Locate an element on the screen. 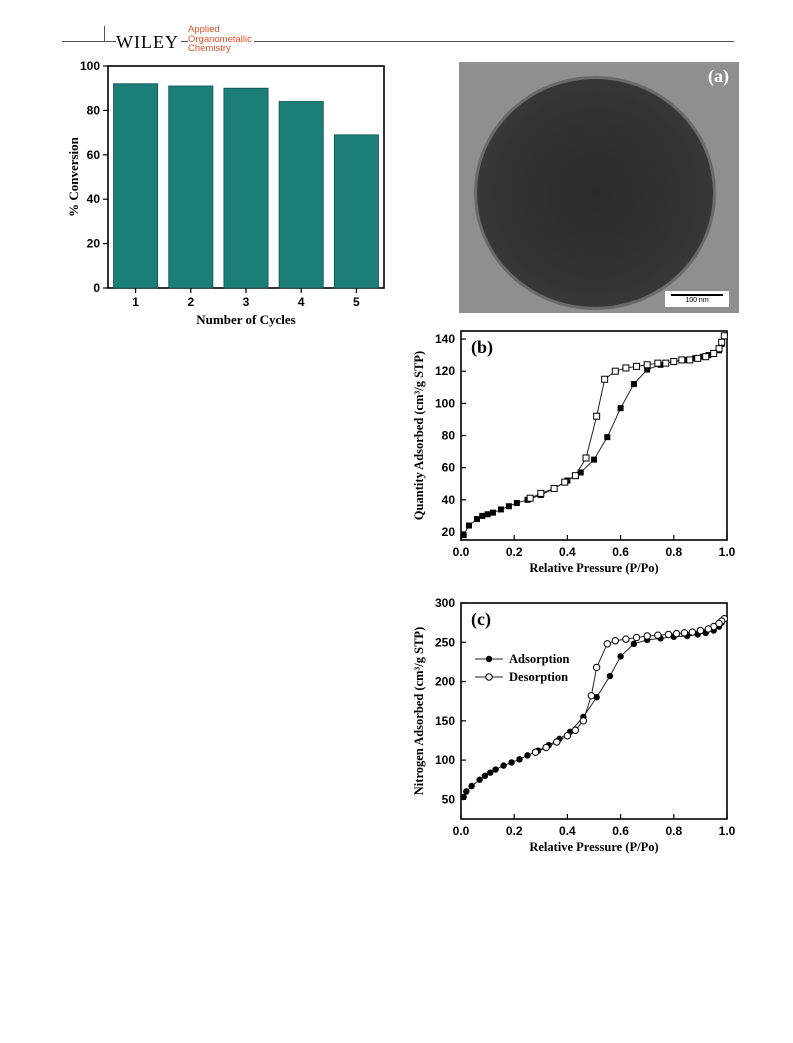 Image resolution: width=793 pixels, height=1043 pixels. y-tick-label: 40 is located at coordinates (94, 199).